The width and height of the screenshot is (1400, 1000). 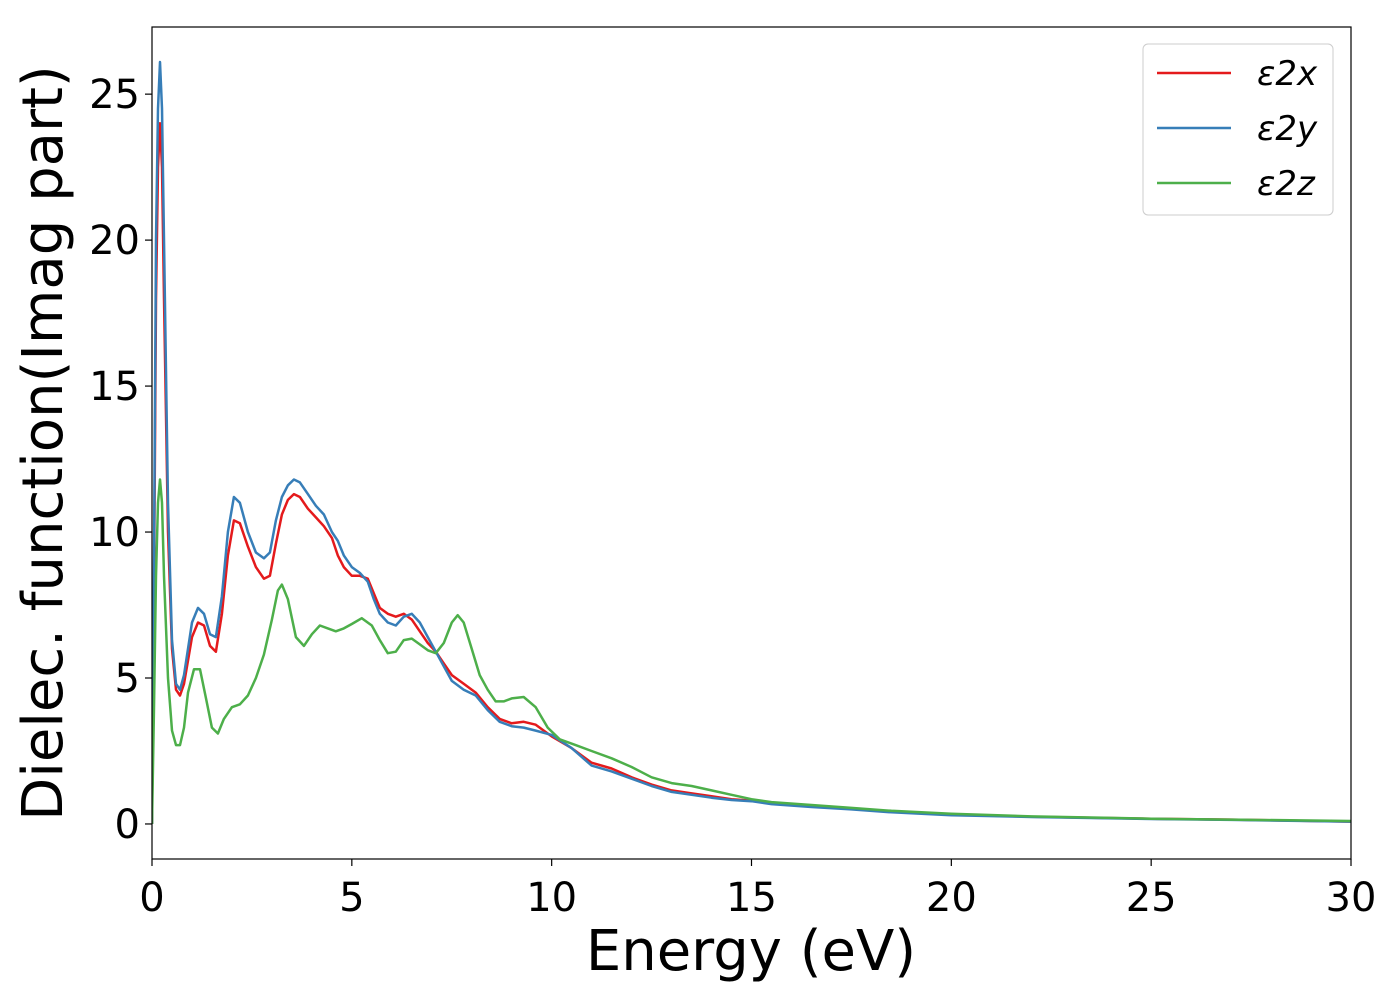 What do you see at coordinates (351, 898) in the screenshot?
I see `x-tick-label: 5` at bounding box center [351, 898].